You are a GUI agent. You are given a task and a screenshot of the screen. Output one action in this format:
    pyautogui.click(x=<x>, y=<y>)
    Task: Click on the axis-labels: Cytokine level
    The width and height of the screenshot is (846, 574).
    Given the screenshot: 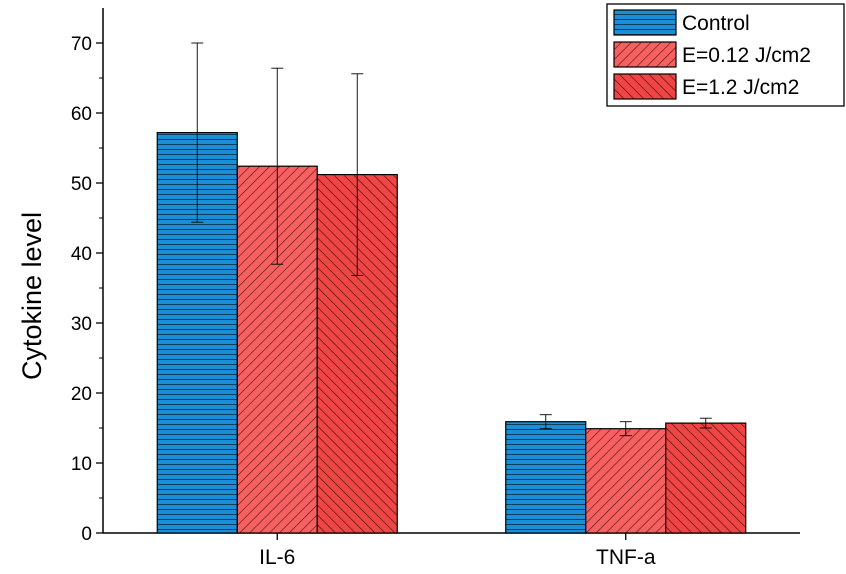 What is the action you would take?
    pyautogui.click(x=32, y=296)
    